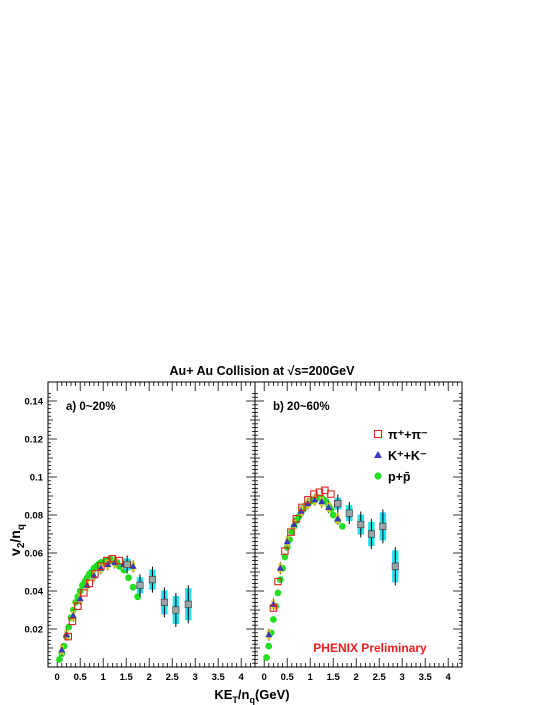 The width and height of the screenshot is (545, 705). What do you see at coordinates (399, 477) in the screenshot?
I see `legend-label: p+p̄` at bounding box center [399, 477].